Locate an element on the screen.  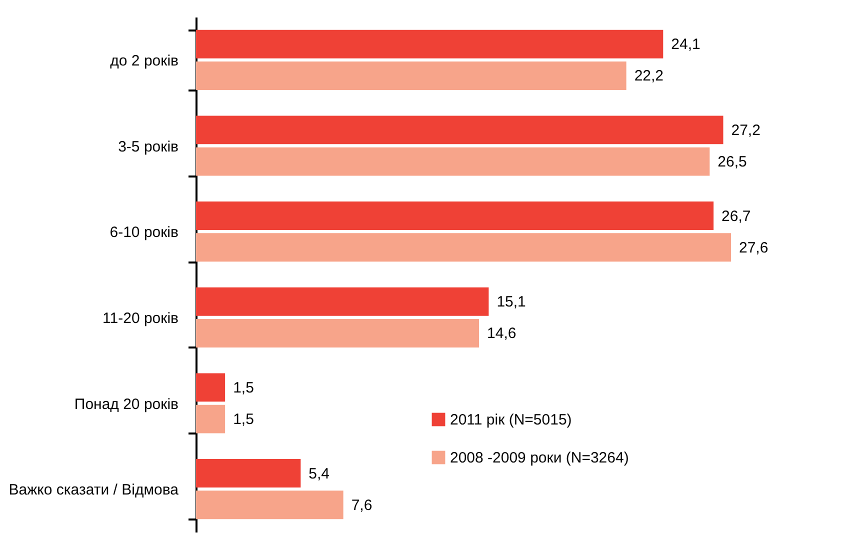
data-label: 14,6 is located at coordinates (501, 333).